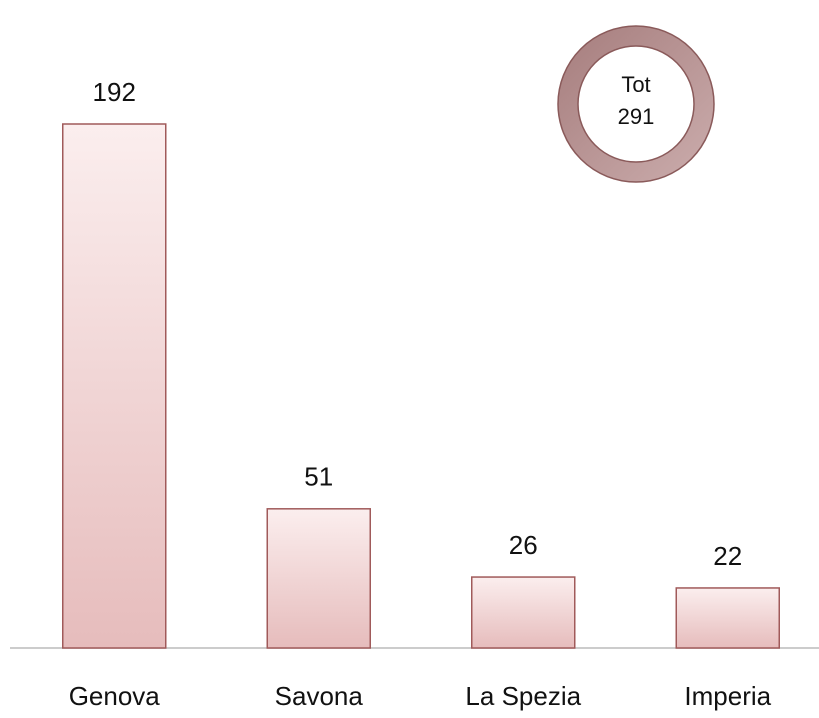 The image size is (819, 718). Describe the element at coordinates (318, 477) in the screenshot. I see `value-label: 51` at that location.